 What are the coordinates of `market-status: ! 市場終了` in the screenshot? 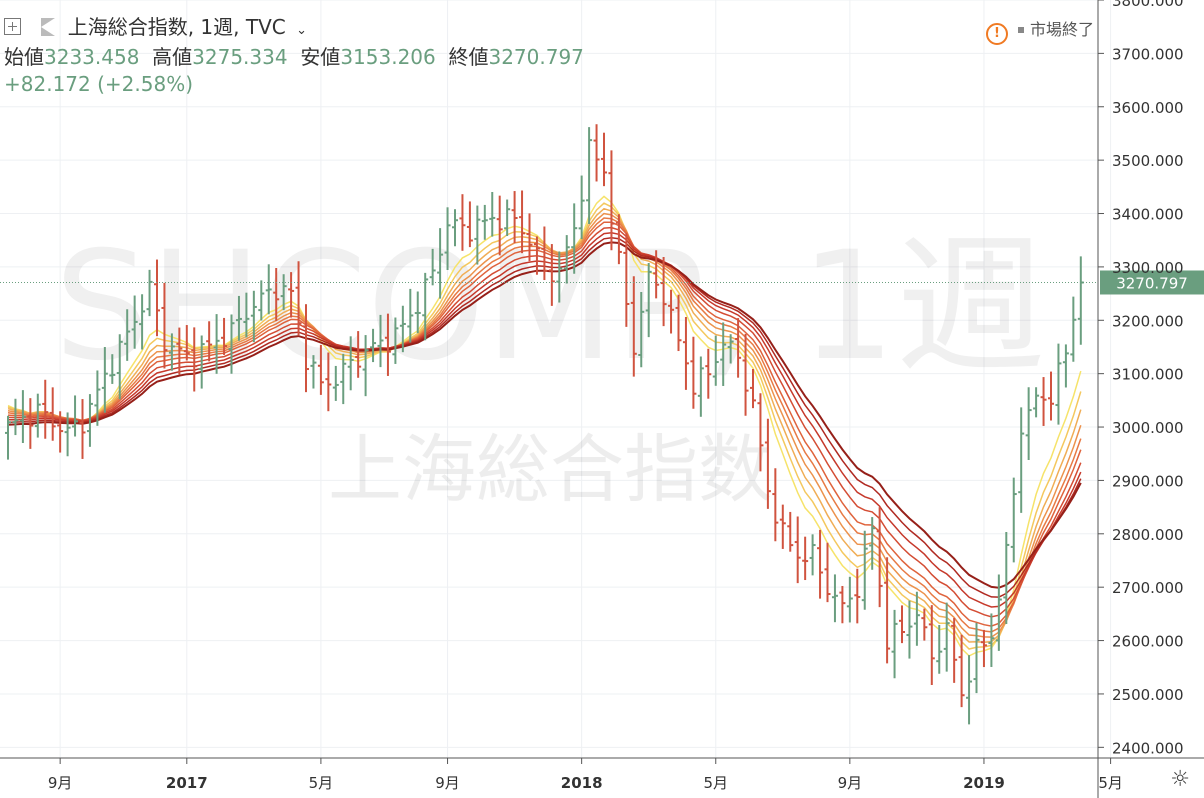 It's located at (1039, 30).